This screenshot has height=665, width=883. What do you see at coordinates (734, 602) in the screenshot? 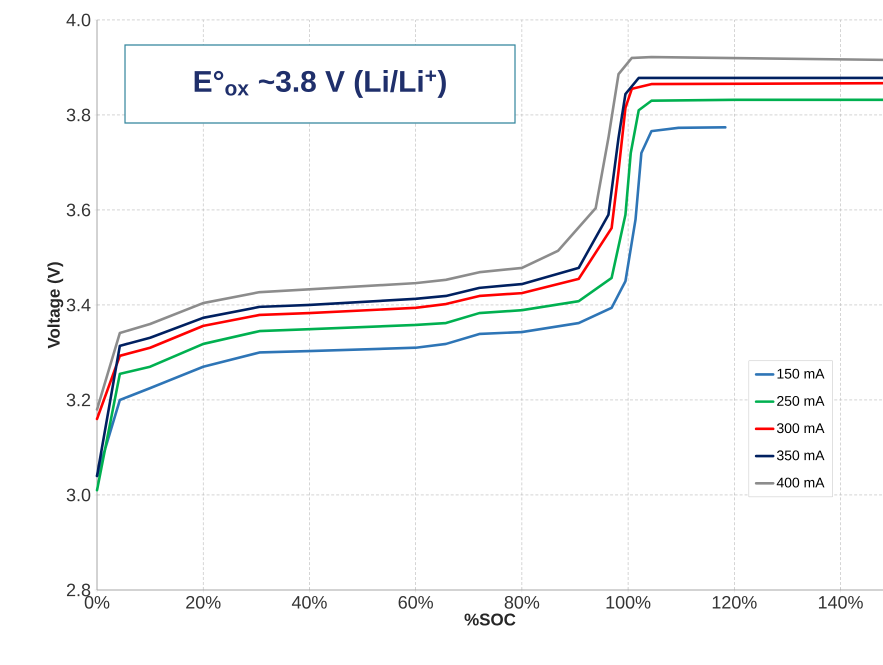
I see `x-tick-label: 120%` at bounding box center [734, 602].